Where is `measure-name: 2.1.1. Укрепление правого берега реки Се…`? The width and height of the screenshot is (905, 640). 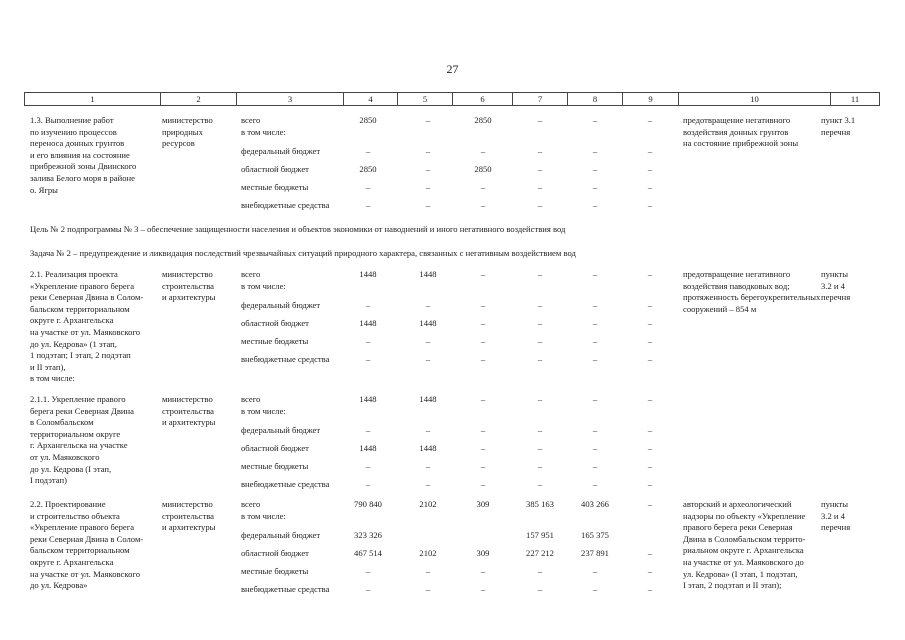 measure-name: 2.1.1. Укрепление правого берега реки Се… is located at coordinates (82, 440).